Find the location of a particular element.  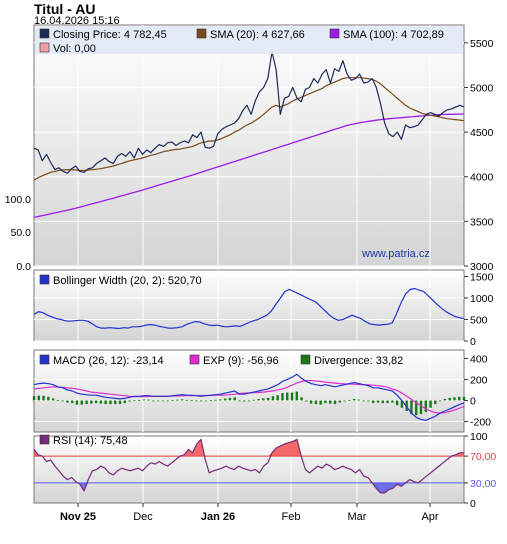

panel-2-background is located at coordinates (249, 391).